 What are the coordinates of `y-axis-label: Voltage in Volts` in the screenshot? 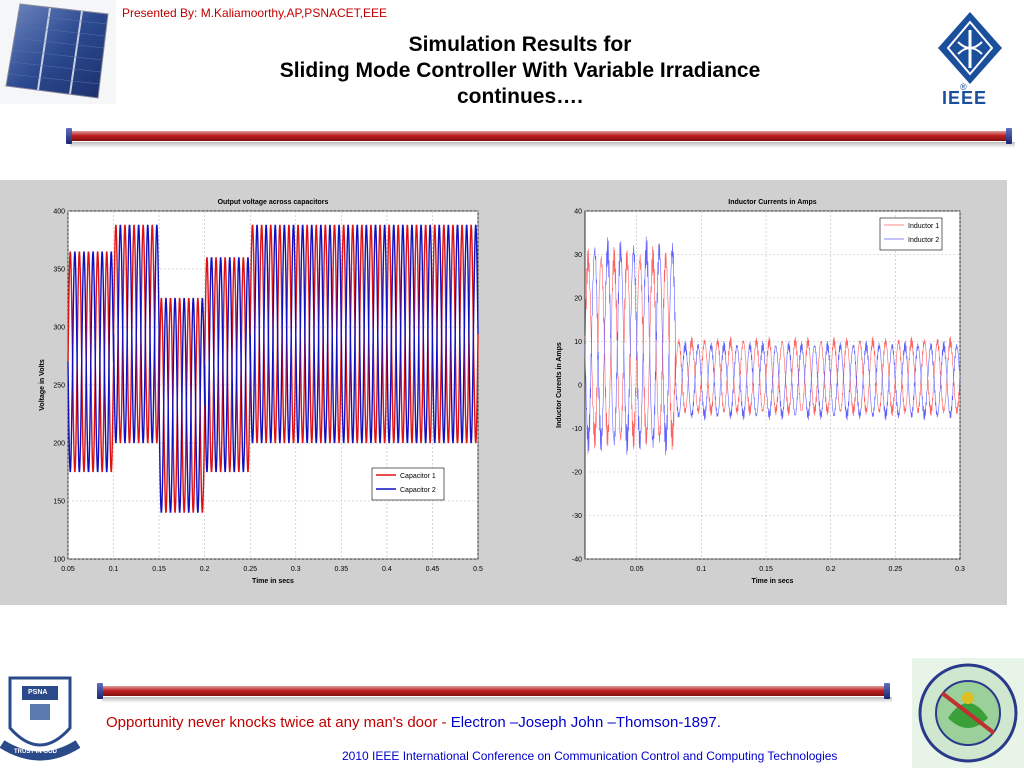 It's located at (42, 385).